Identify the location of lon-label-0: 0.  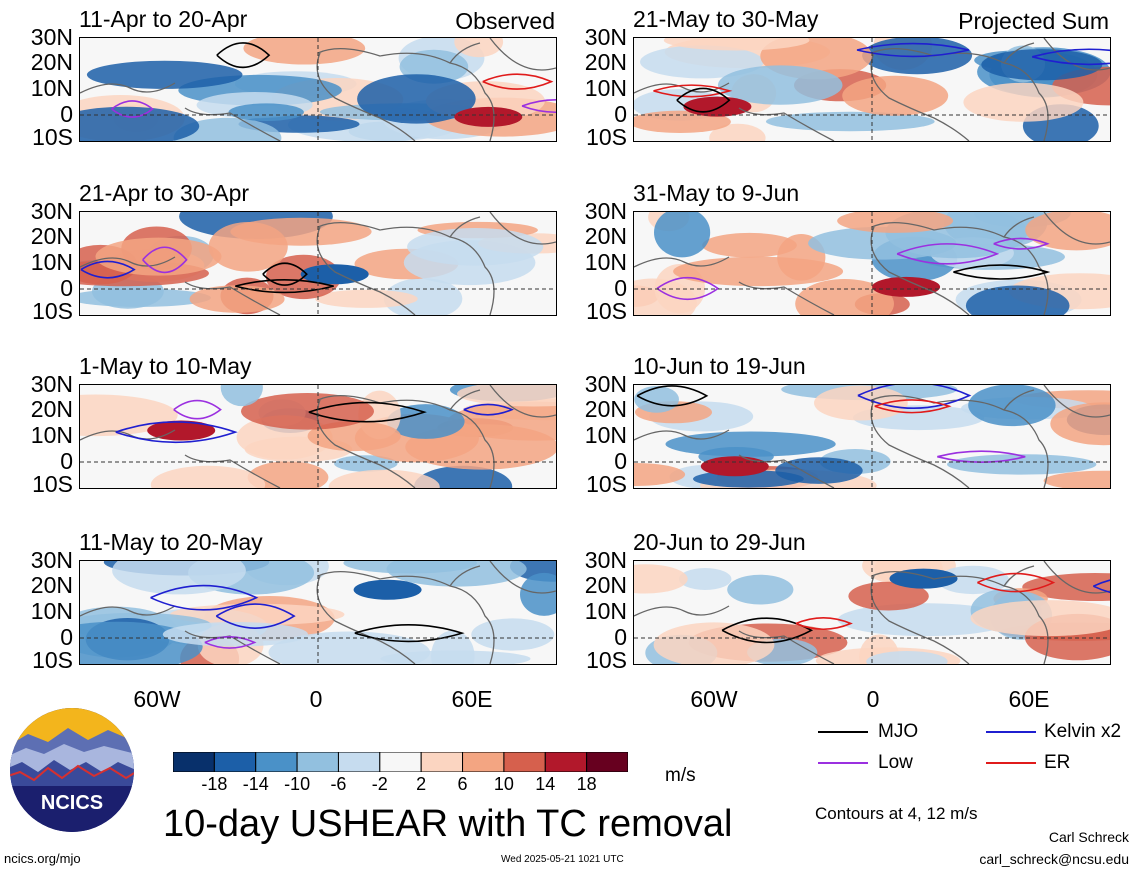
(316, 699).